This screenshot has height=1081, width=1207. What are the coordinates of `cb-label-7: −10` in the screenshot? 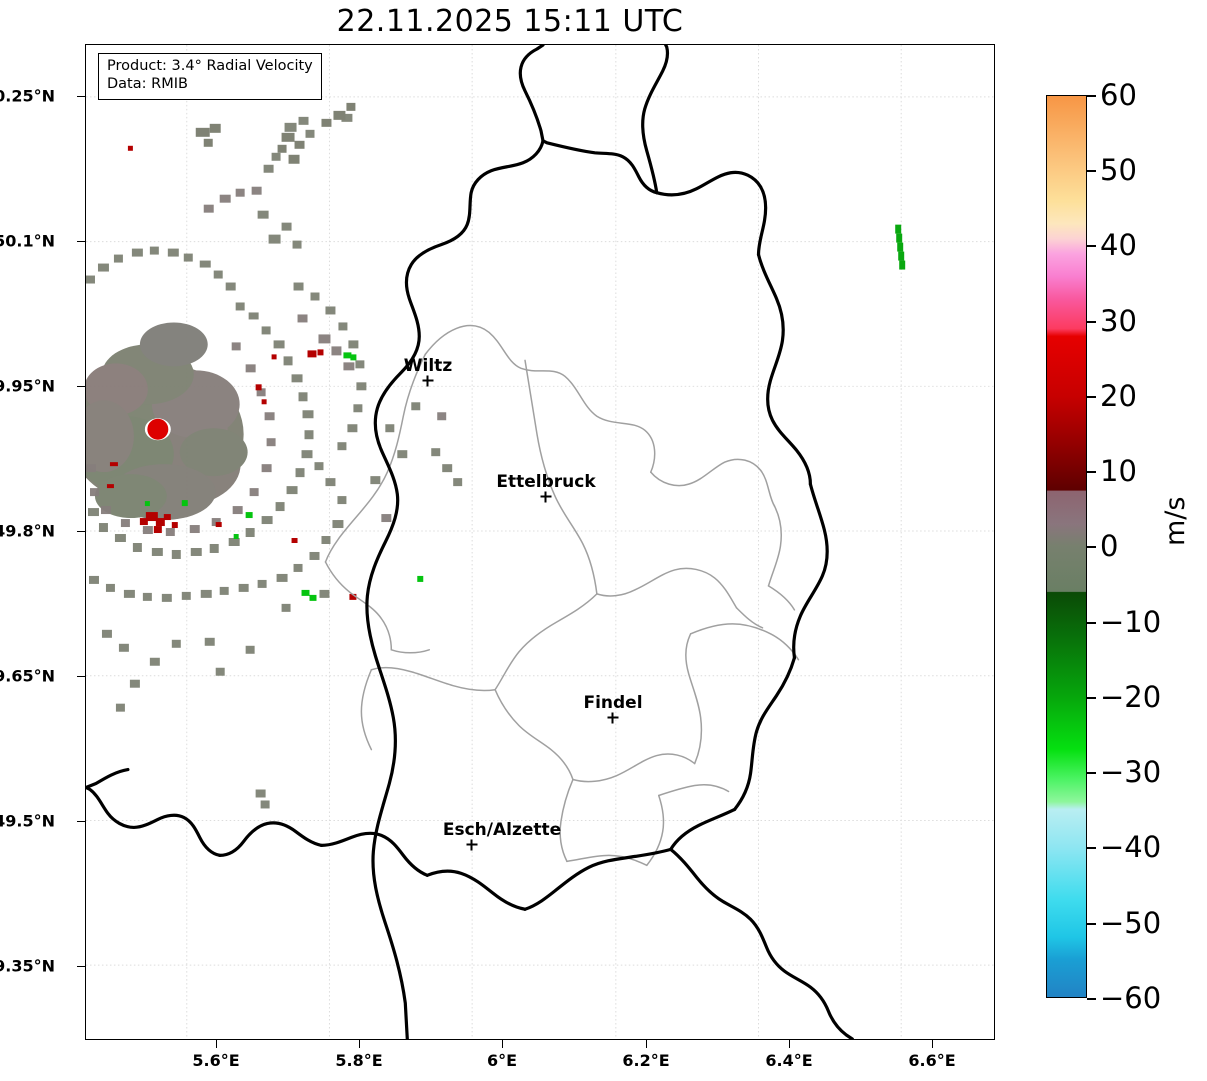 It's located at (1131, 622).